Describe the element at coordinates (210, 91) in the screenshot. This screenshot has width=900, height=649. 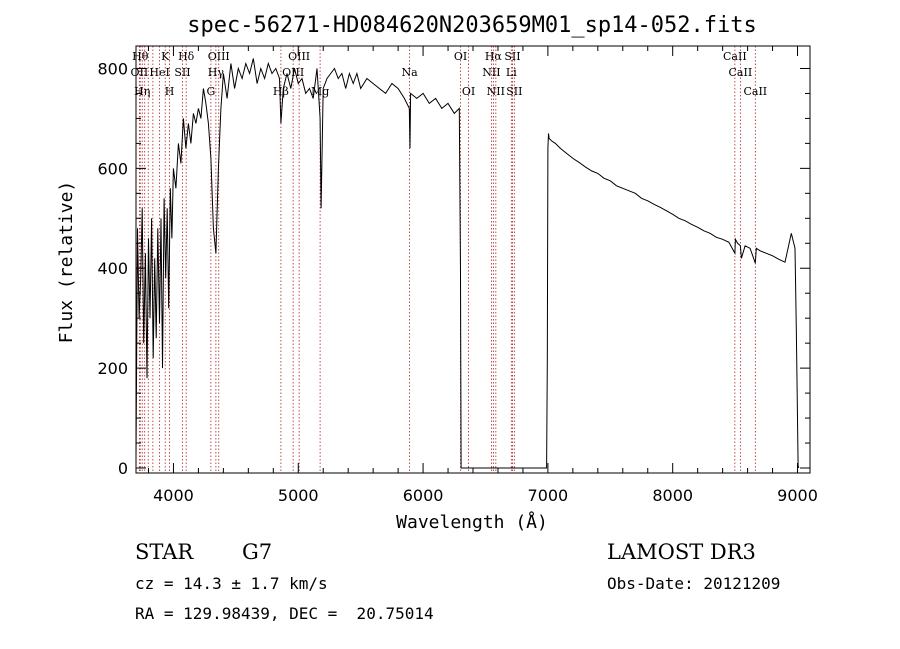
I see `line-marker-label: G` at that location.